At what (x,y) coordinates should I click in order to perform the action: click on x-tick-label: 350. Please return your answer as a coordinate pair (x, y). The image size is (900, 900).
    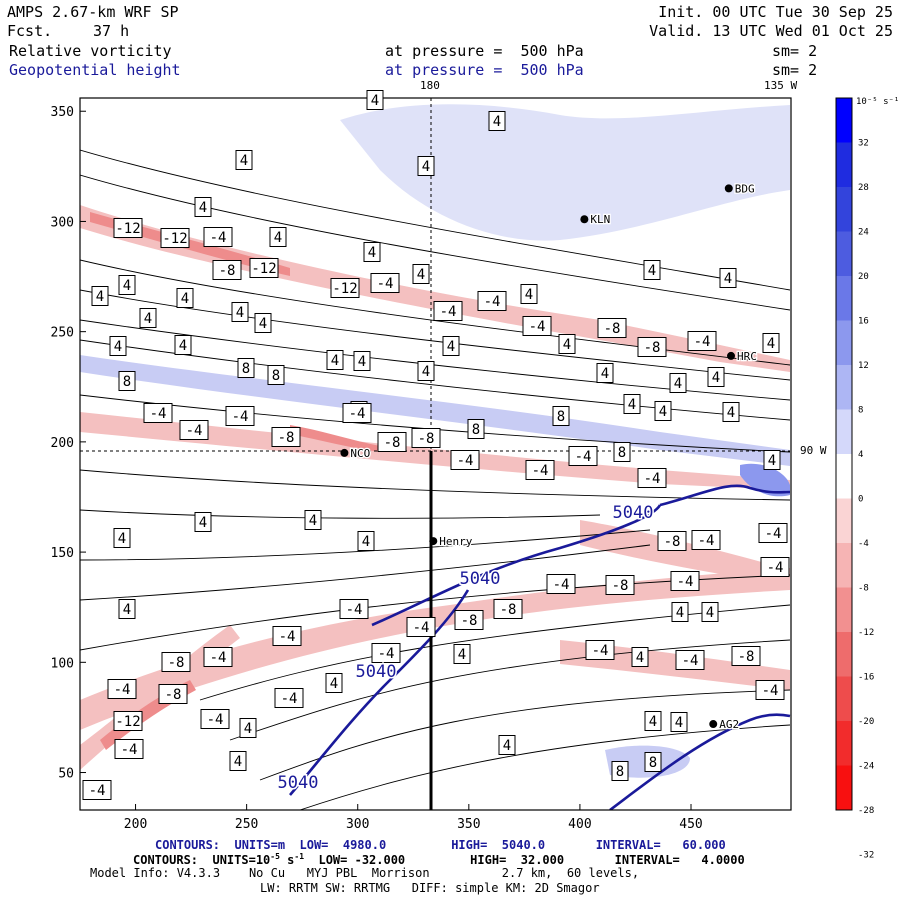
    Looking at the image, I should click on (468, 824).